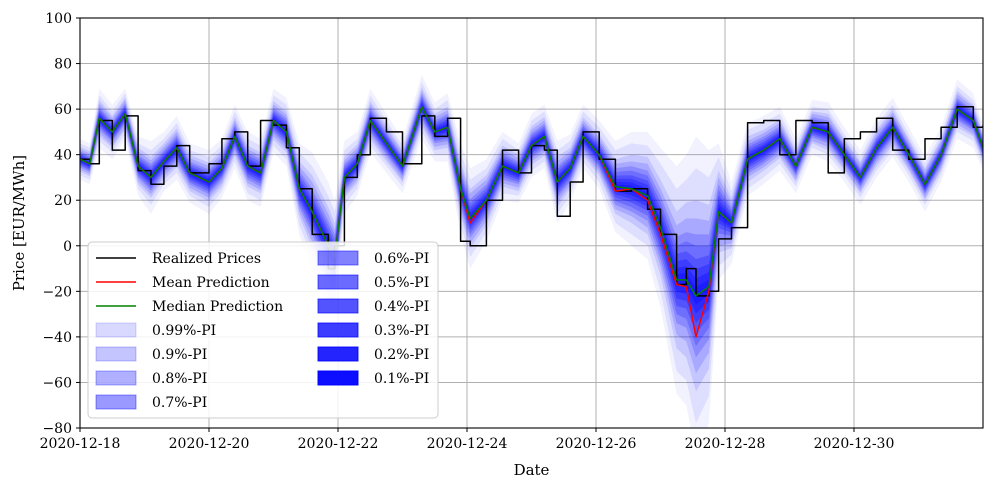  What do you see at coordinates (57, 429) in the screenshot?
I see `y-tick-label: −80` at bounding box center [57, 429].